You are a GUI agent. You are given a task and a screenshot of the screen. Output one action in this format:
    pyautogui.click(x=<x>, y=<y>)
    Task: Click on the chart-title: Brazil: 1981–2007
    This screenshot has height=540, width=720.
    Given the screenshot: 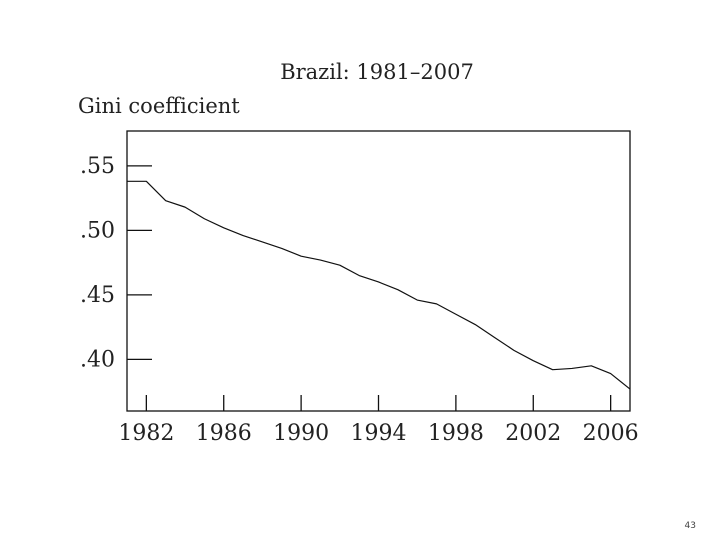 What is the action you would take?
    pyautogui.click(x=377, y=72)
    